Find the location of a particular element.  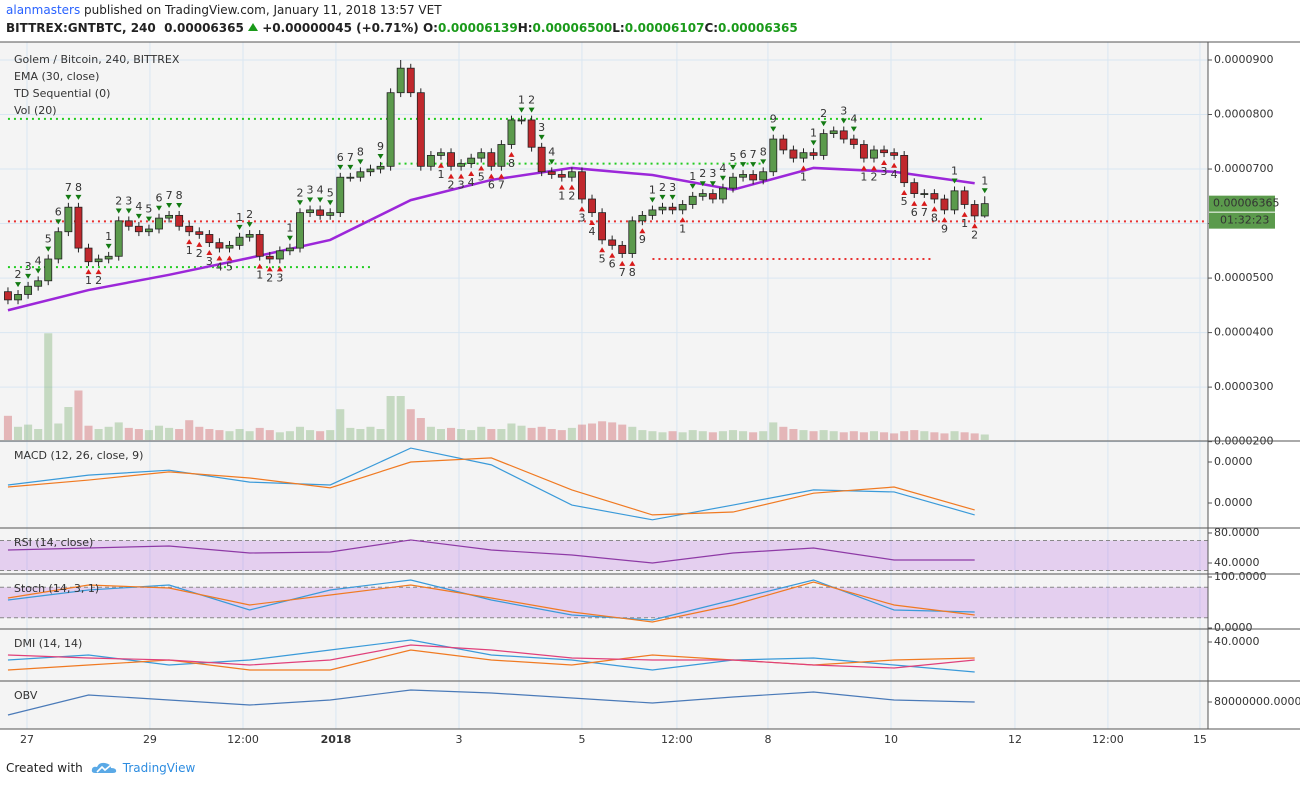

x-tick-label: 12:00 is located at coordinates (243, 739).